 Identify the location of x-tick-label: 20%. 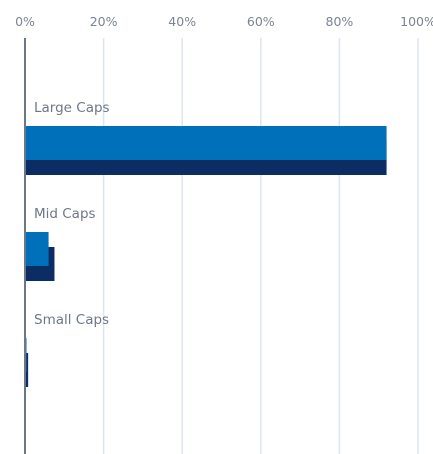
(104, 21).